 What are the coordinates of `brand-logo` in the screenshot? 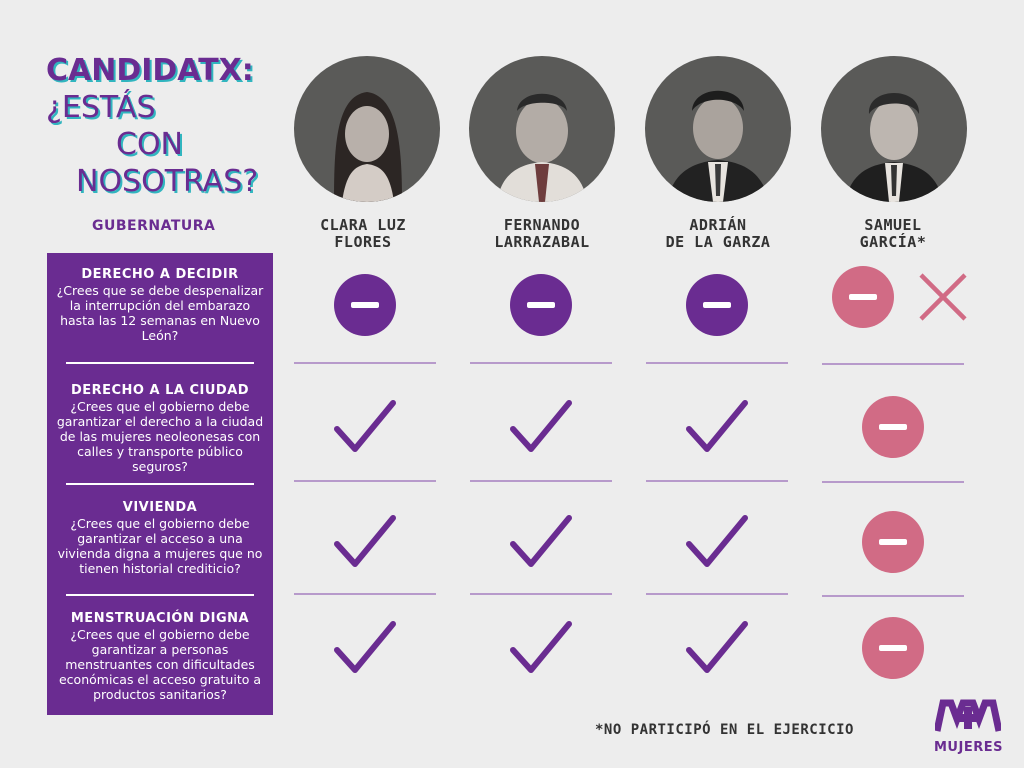 It's located at (968, 719).